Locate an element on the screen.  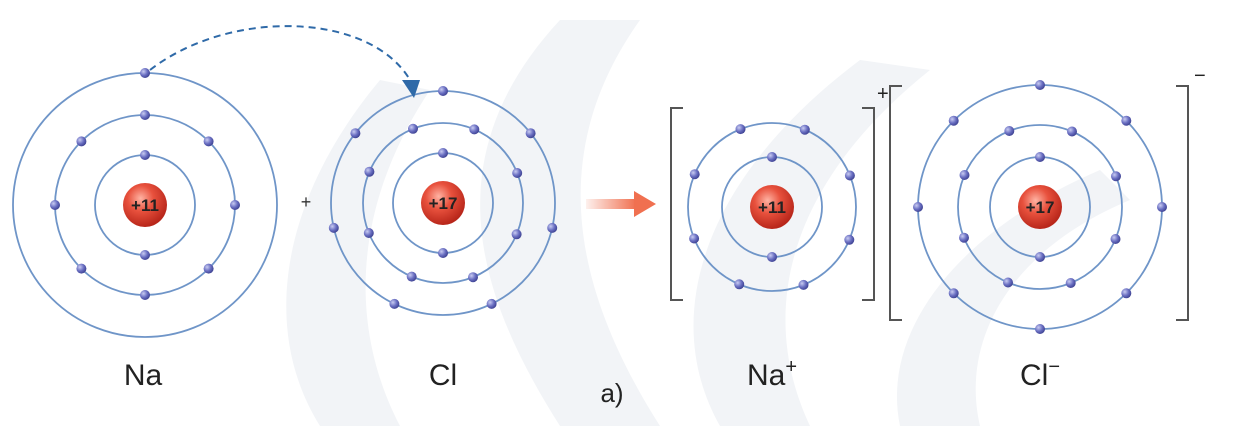
cl-atom: +17 is located at coordinates (443, 201).